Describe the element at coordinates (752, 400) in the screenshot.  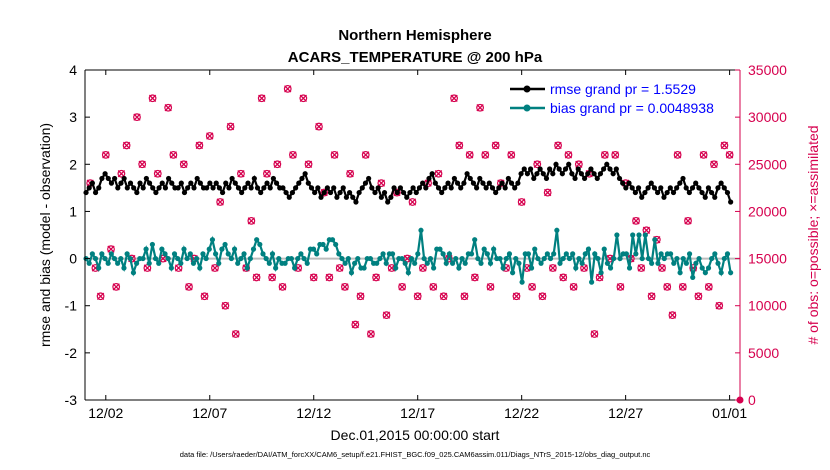
I see `right-y-tick-label: 0` at that location.